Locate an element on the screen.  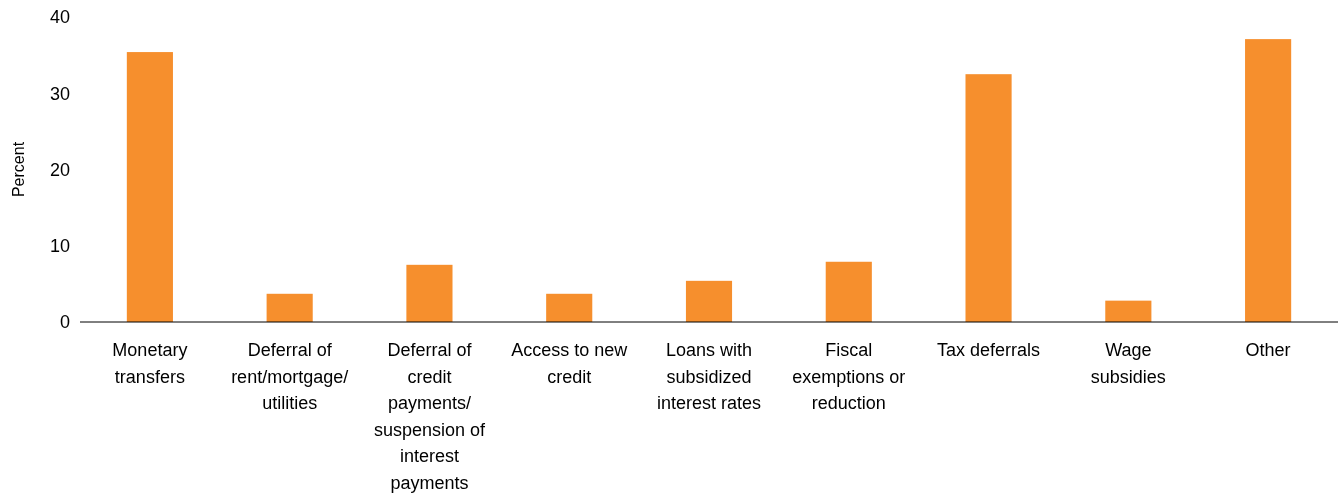
x-tick-label: Access to new credit is located at coordinates (570, 363).